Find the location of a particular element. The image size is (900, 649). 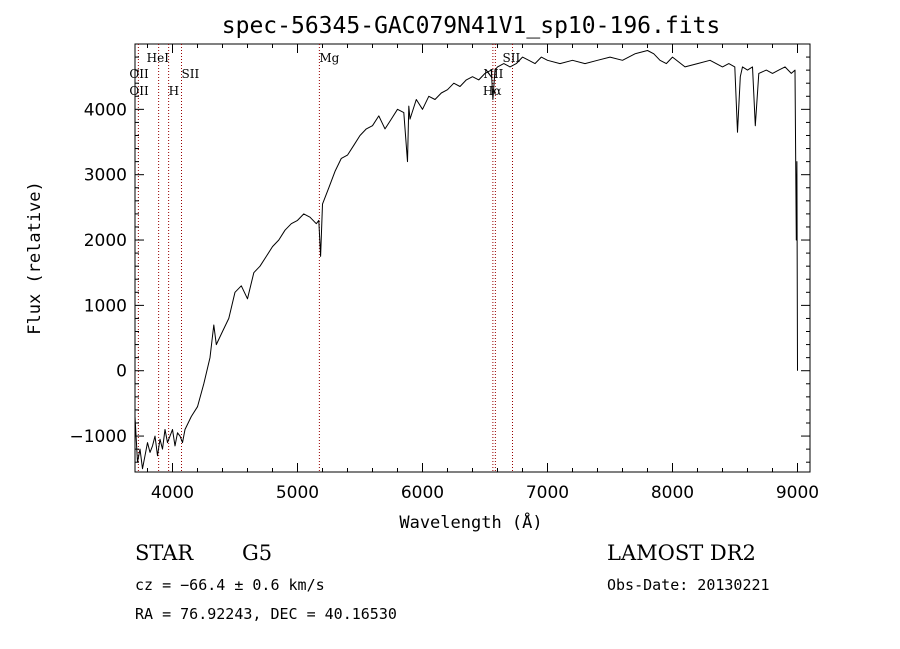

chart-title: spec-56345-GAC079N41V1_sp10-196.fits is located at coordinates (471, 26).